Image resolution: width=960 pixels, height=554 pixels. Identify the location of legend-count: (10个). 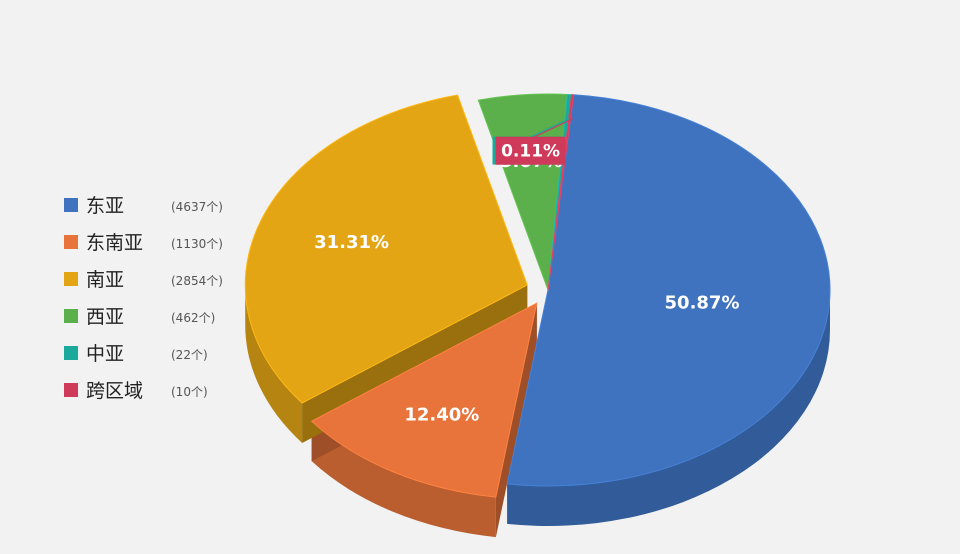
(189, 392).